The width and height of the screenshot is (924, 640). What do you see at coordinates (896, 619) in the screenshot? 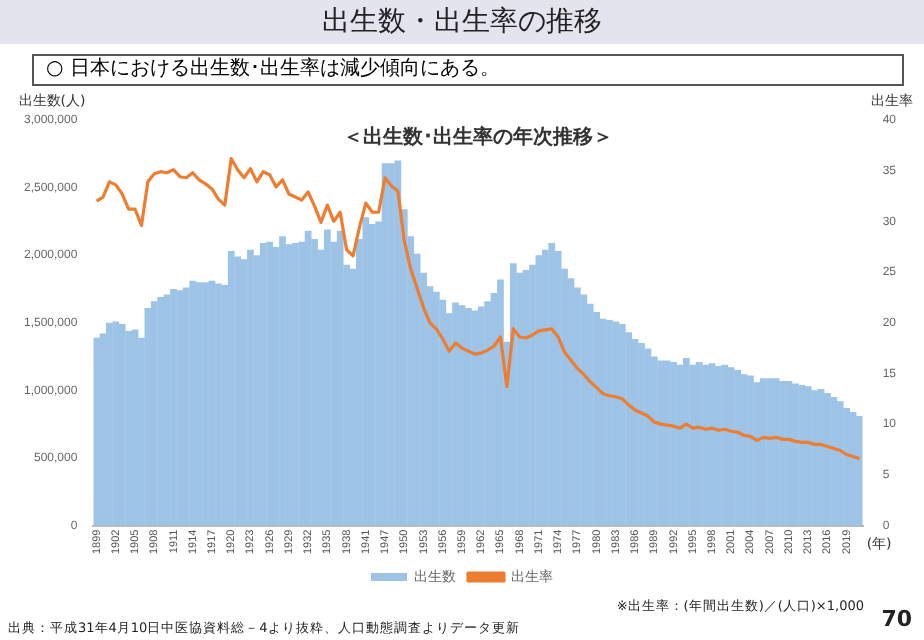
I see `text: 70` at bounding box center [896, 619].